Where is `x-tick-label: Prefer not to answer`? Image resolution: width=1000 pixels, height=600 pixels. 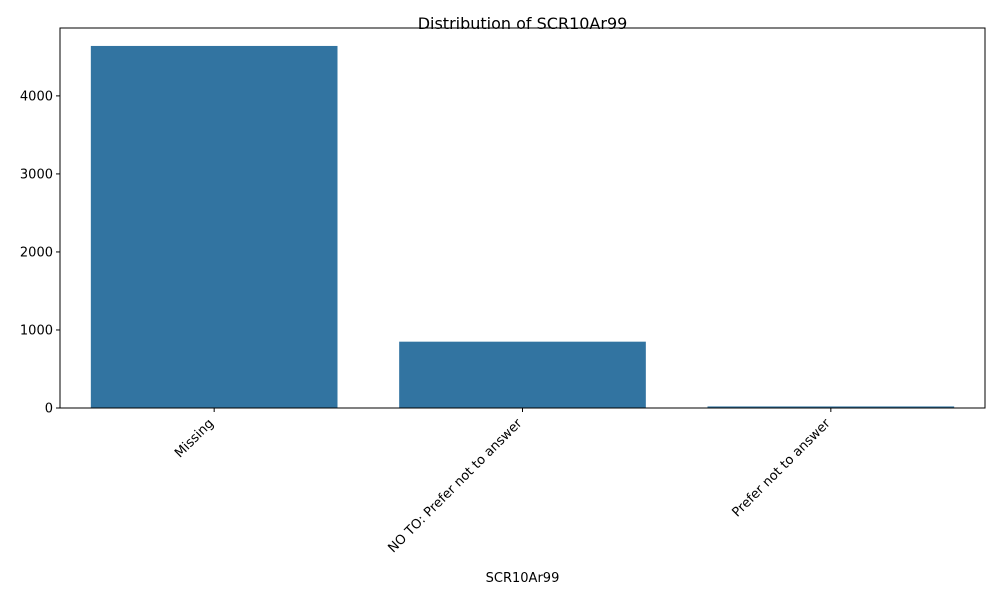 x-tick-label: Prefer not to answer is located at coordinates (782, 468).